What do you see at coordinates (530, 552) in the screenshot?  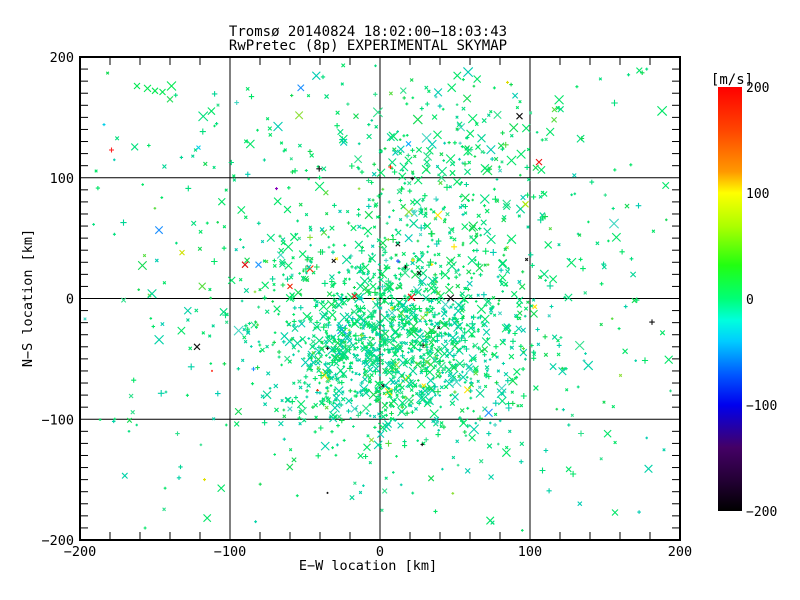 I see `x-tick-label: 100` at bounding box center [530, 552].